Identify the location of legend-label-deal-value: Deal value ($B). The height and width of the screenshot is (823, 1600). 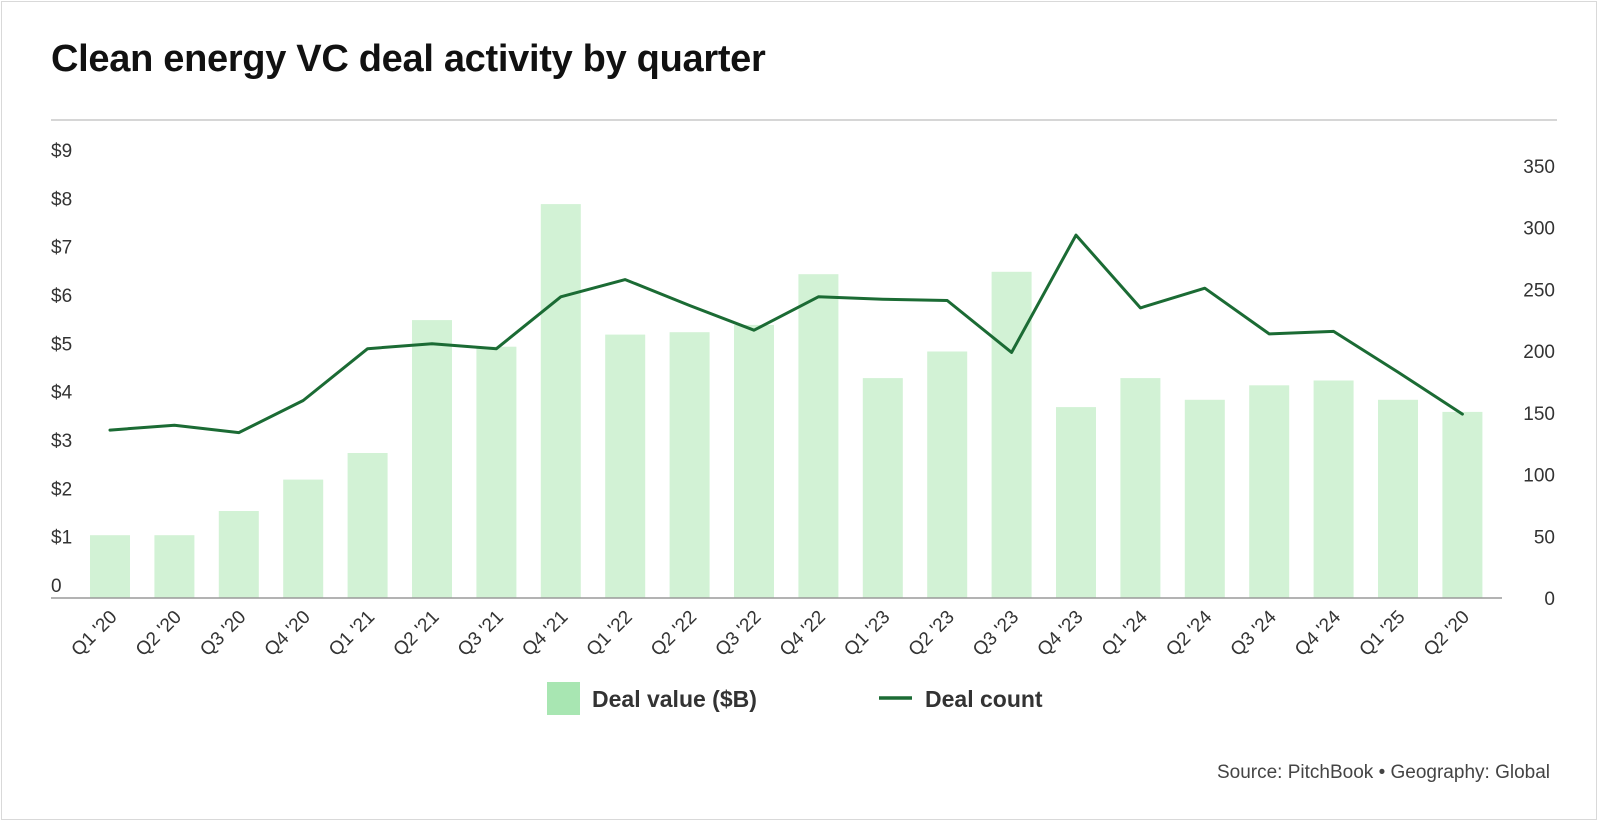
(674, 699).